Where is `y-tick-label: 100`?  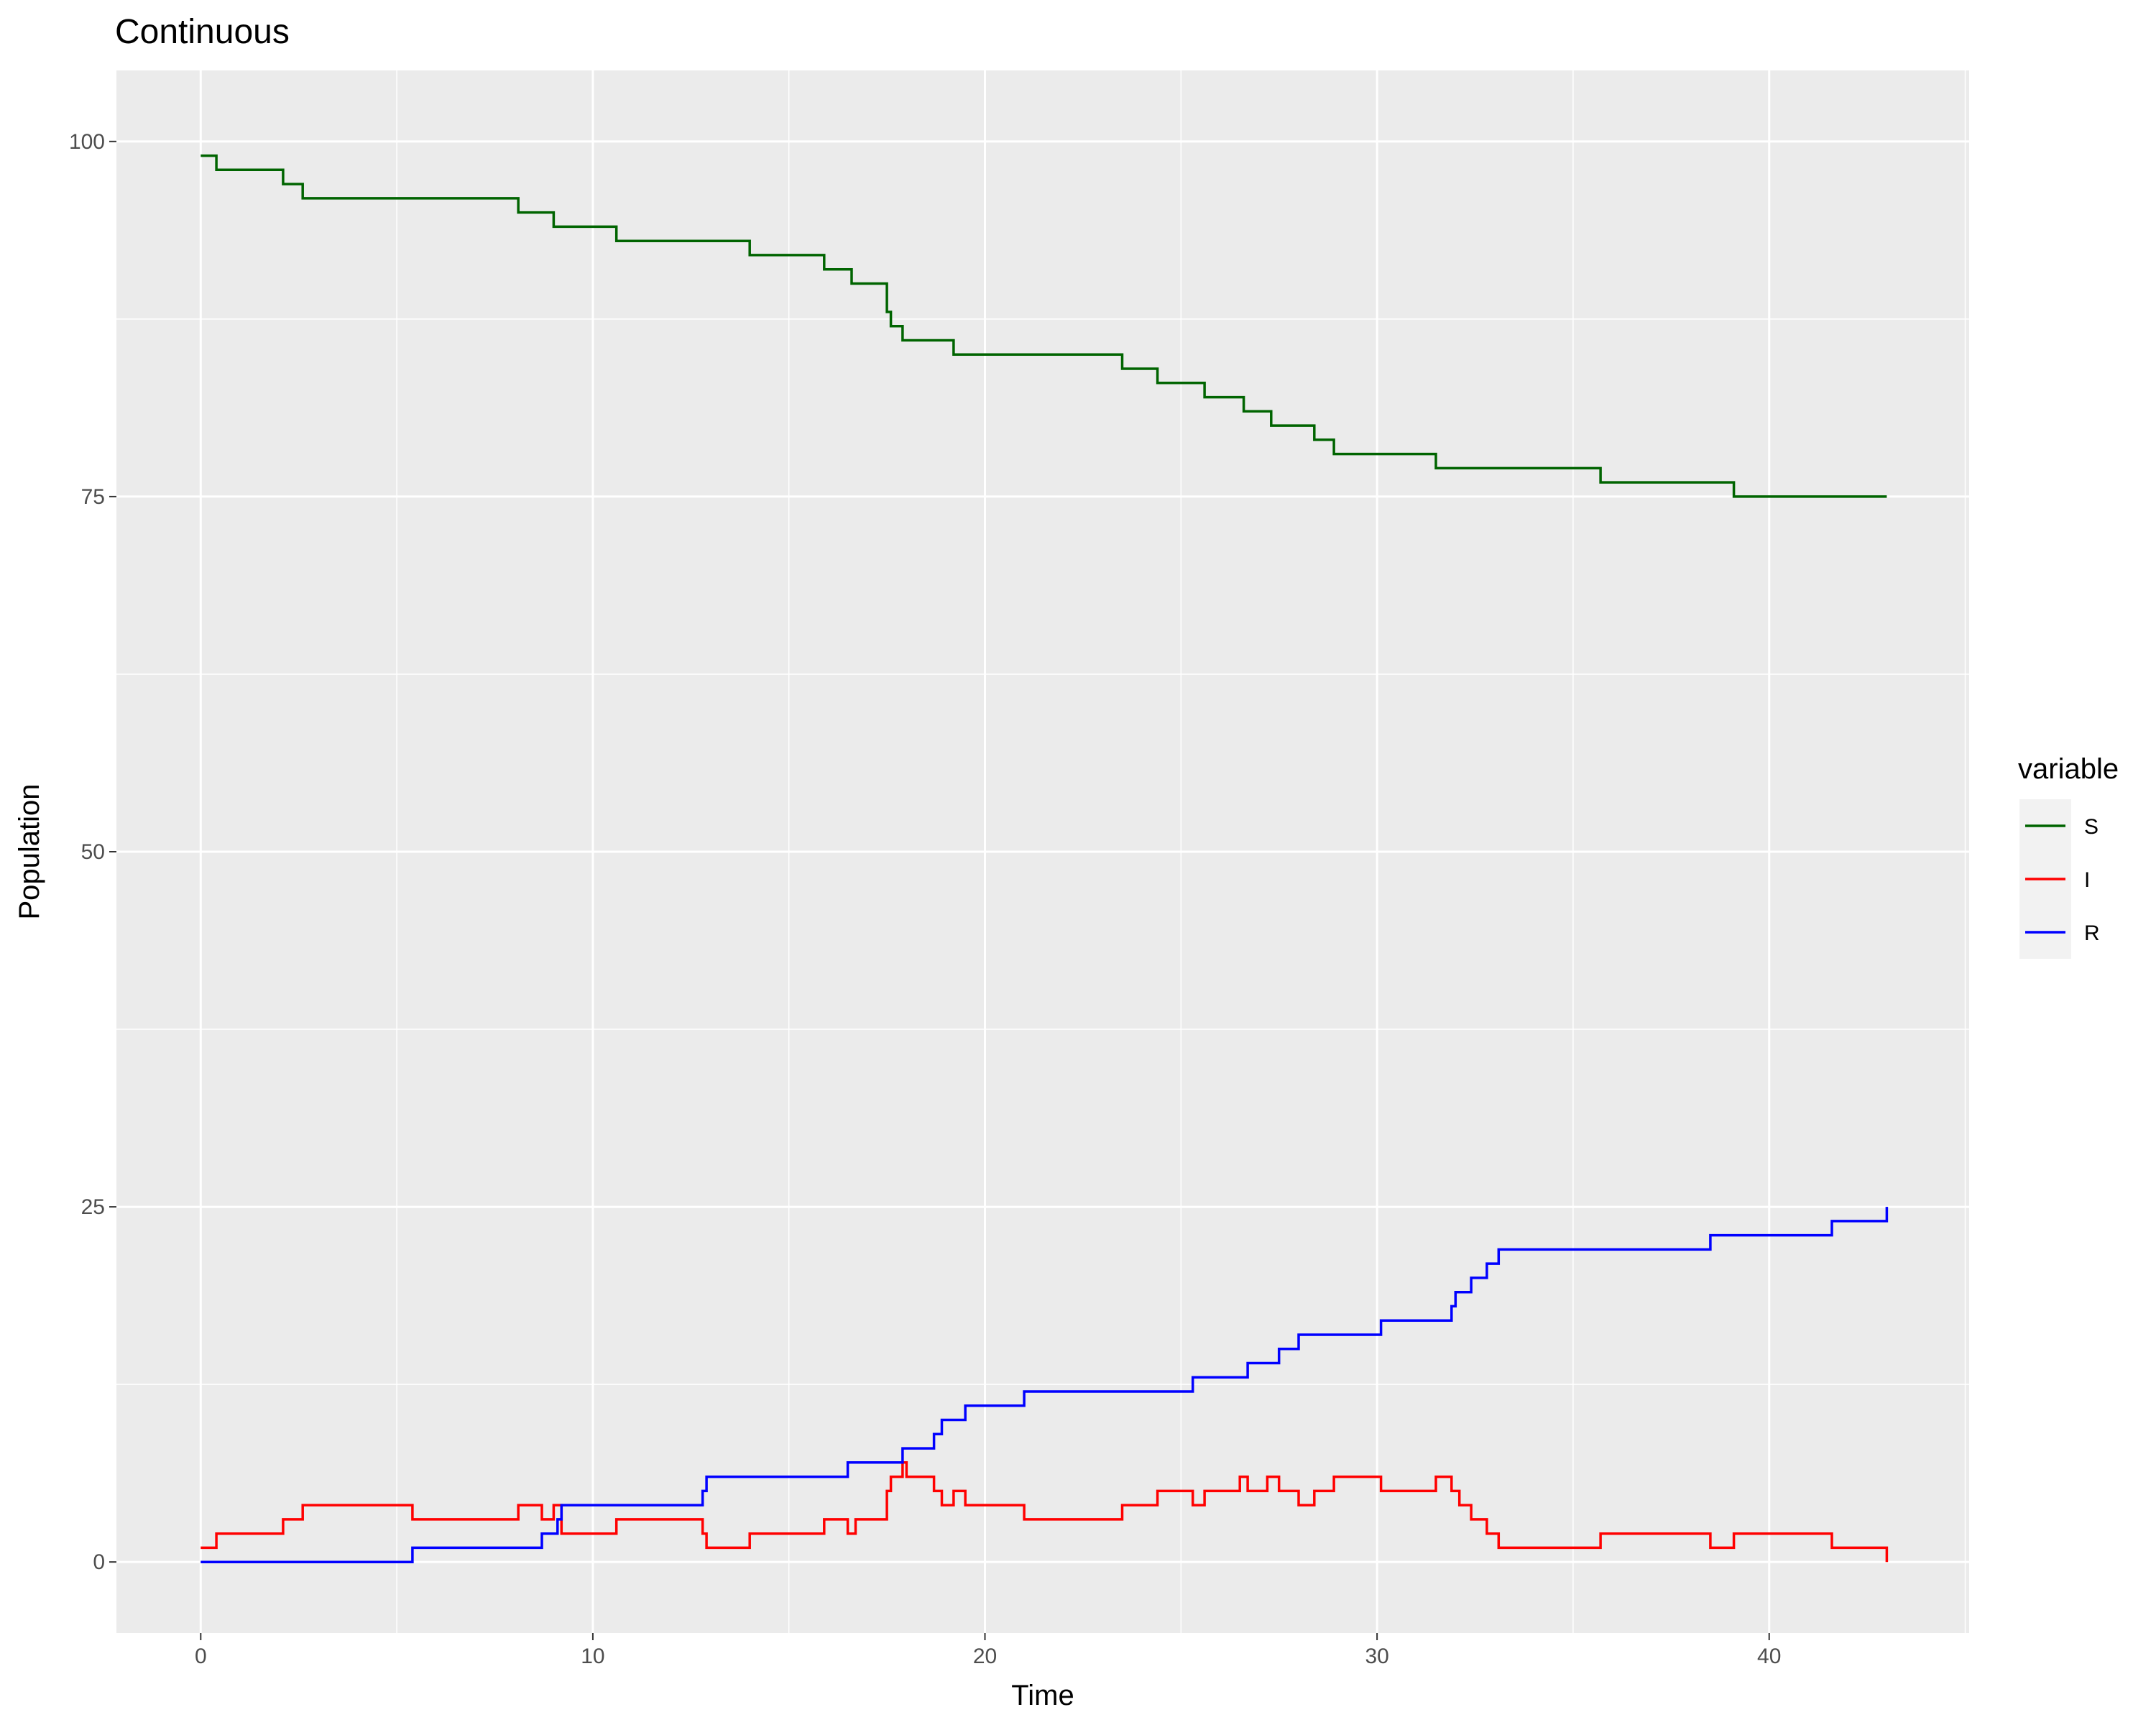
y-tick-label: 100 is located at coordinates (87, 142).